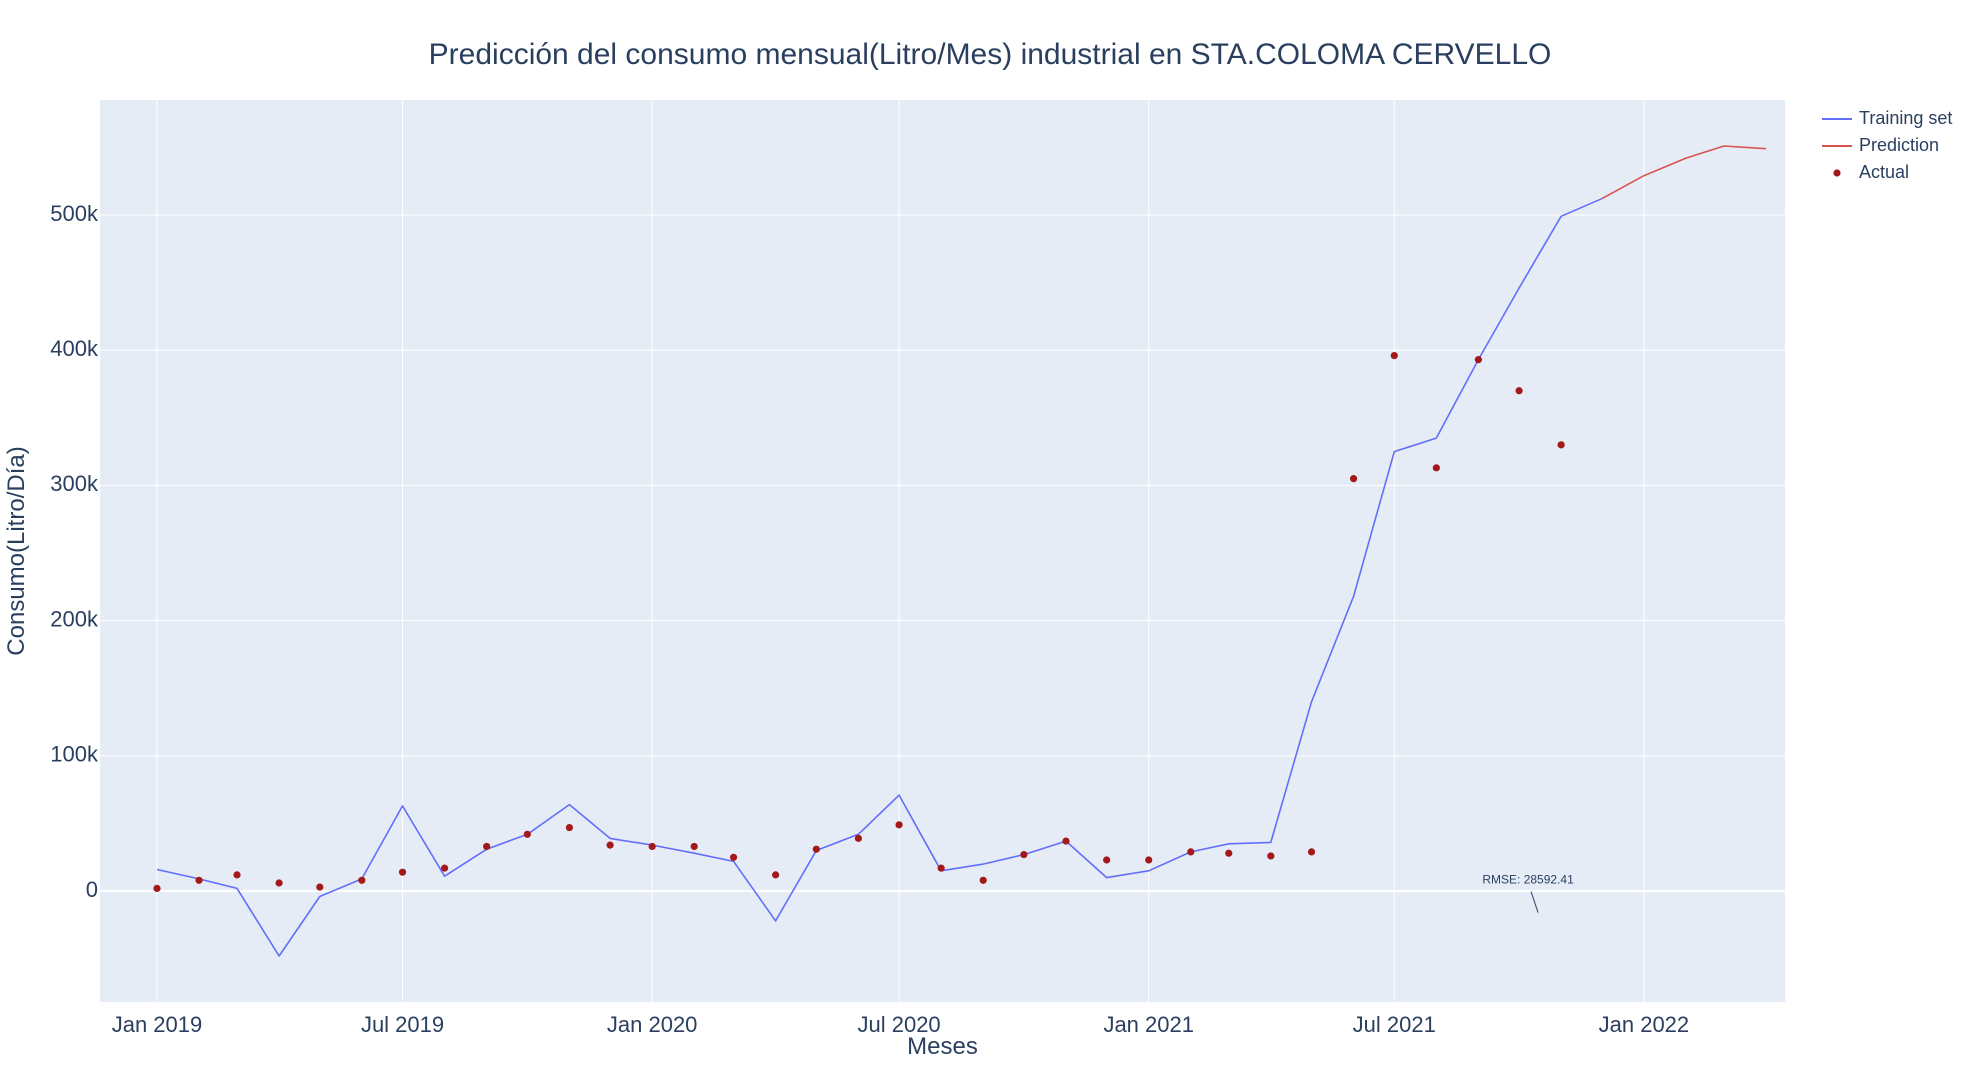 The image size is (1980, 1085). I want to click on legend-label: Prediction, so click(1899, 145).